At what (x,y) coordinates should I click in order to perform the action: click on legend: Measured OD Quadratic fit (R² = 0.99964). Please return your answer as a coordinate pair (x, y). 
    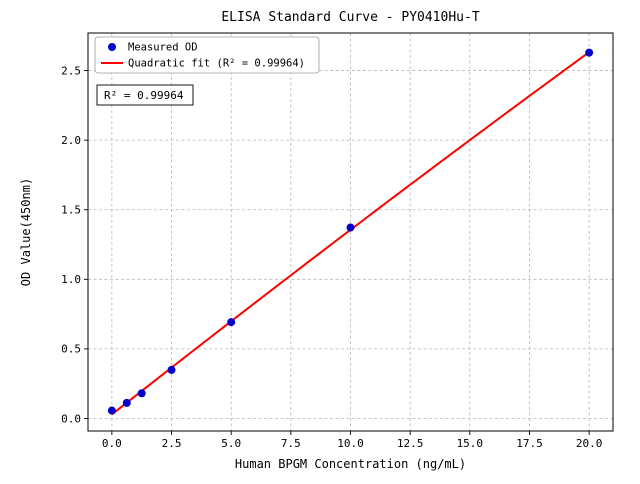
    Looking at the image, I should click on (207, 55).